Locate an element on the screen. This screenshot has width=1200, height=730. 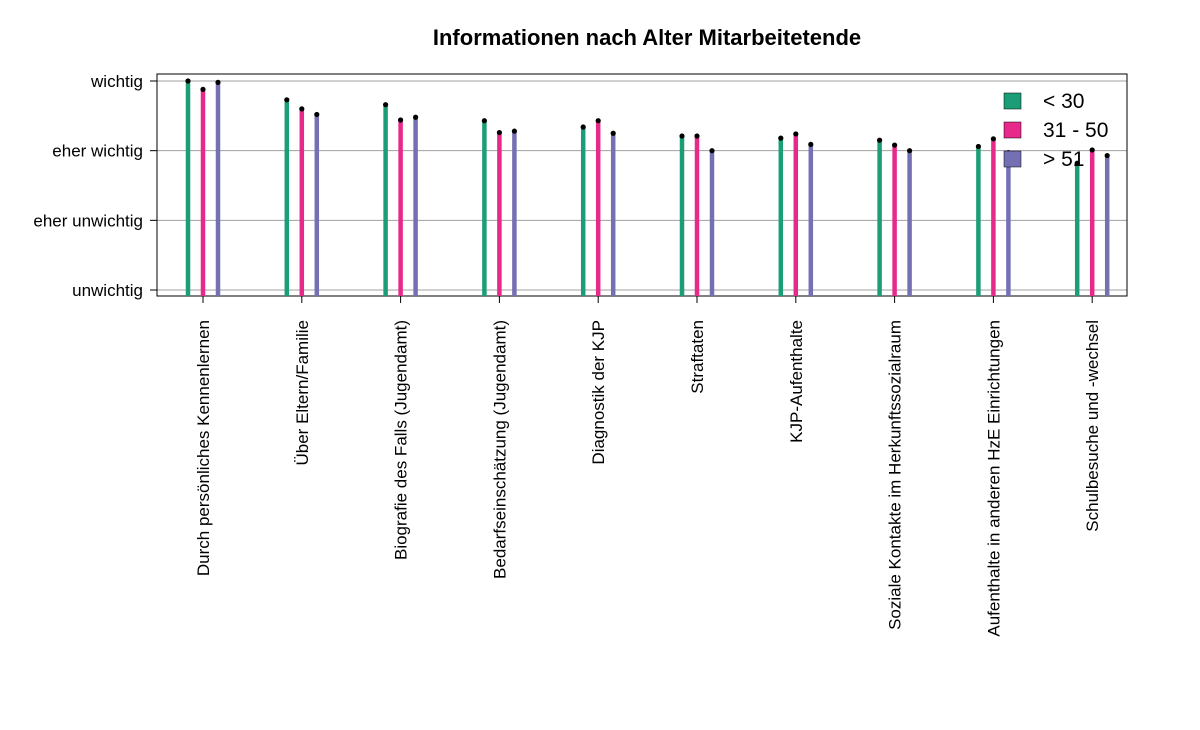
y-tick-label: unwichtig is located at coordinates (107, 290).